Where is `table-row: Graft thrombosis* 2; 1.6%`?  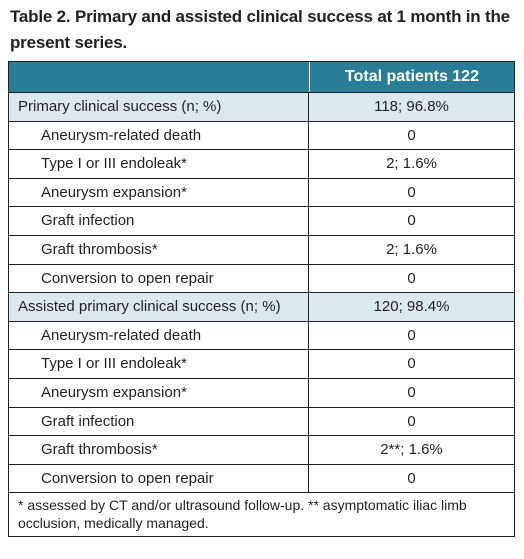
table-row: Graft thrombosis* 2; 1.6% is located at coordinates (261, 250).